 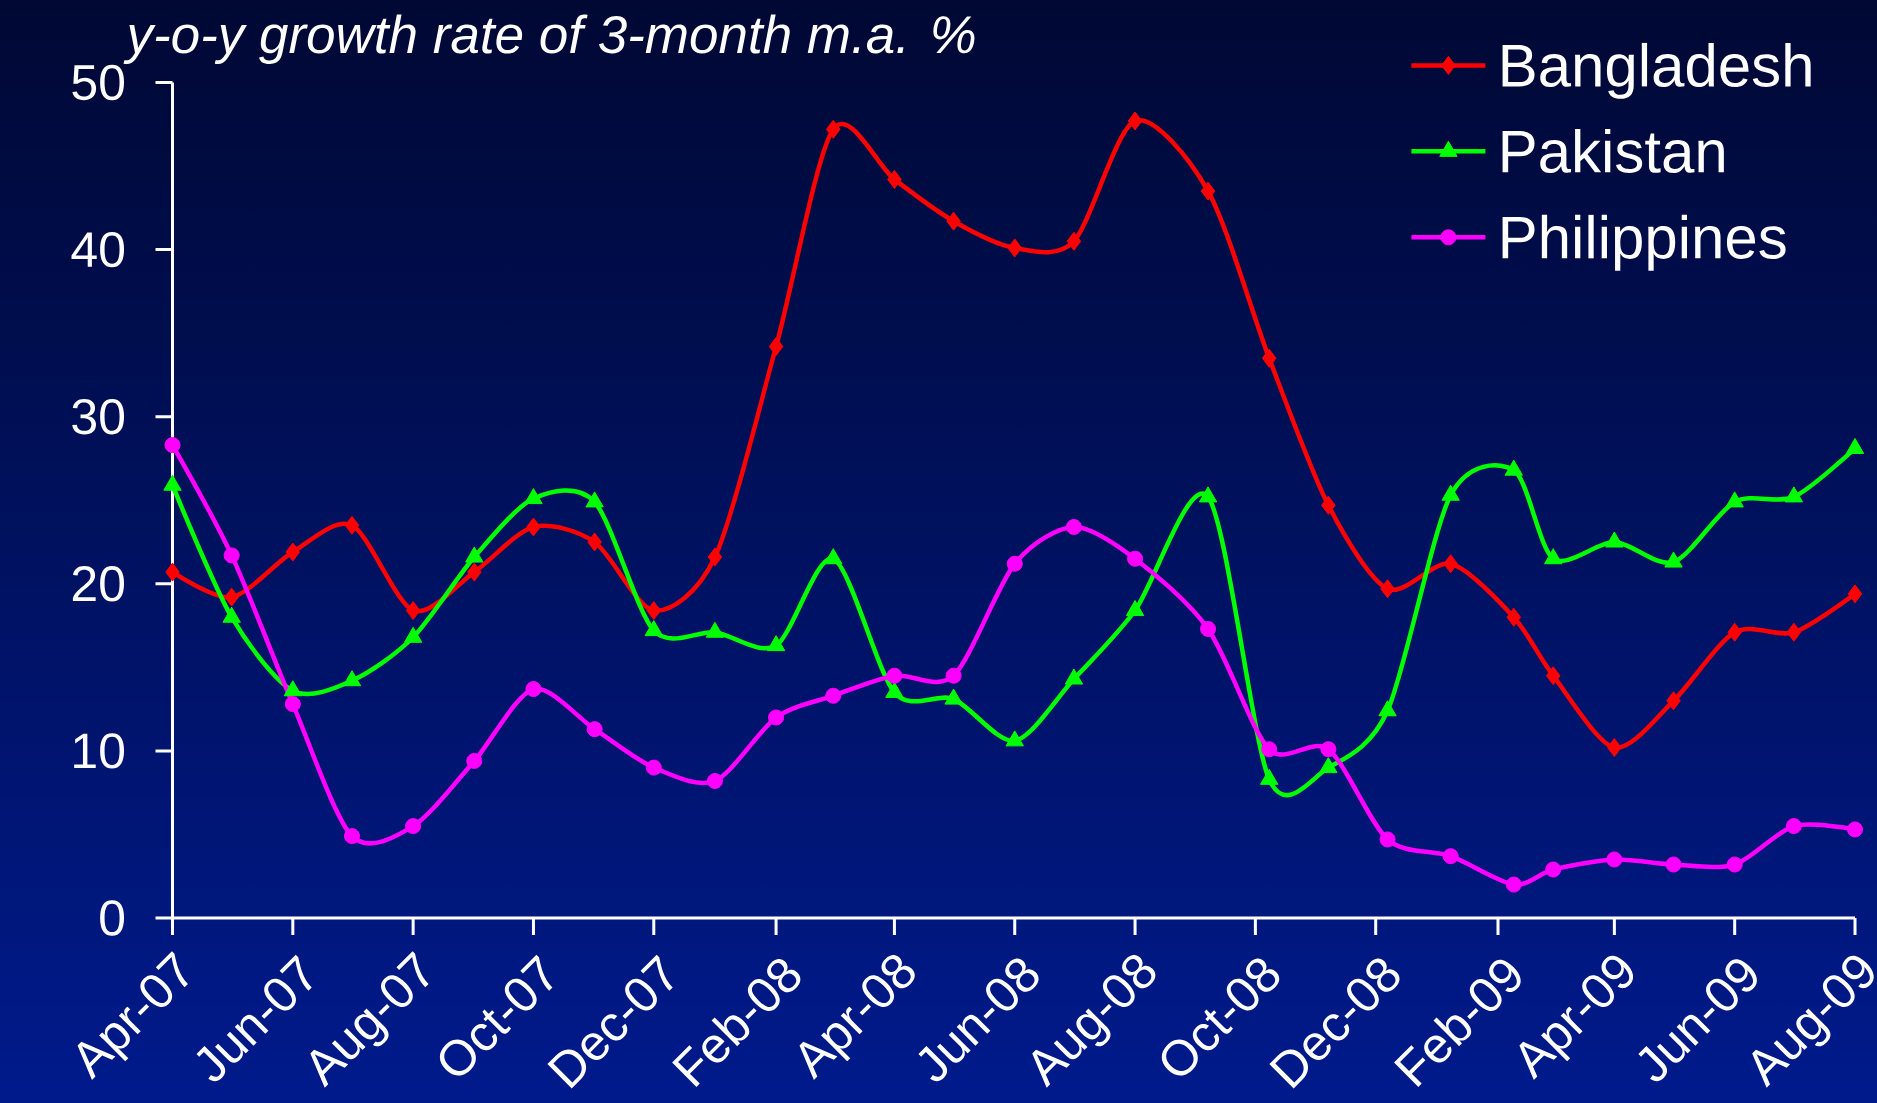 What do you see at coordinates (98, 82) in the screenshot?
I see `y-tick-label: 50` at bounding box center [98, 82].